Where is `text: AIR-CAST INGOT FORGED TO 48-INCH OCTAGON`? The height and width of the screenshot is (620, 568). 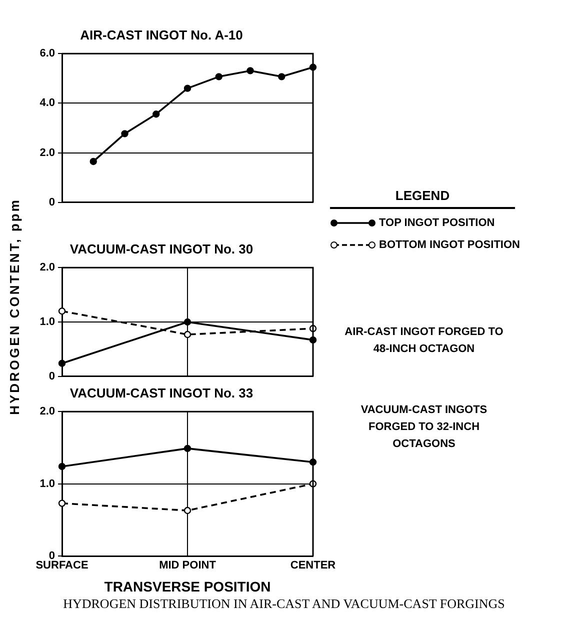
text: AIR-CAST INGOT FORGED TO 48-INCH OCTAGON is located at coordinates (424, 341).